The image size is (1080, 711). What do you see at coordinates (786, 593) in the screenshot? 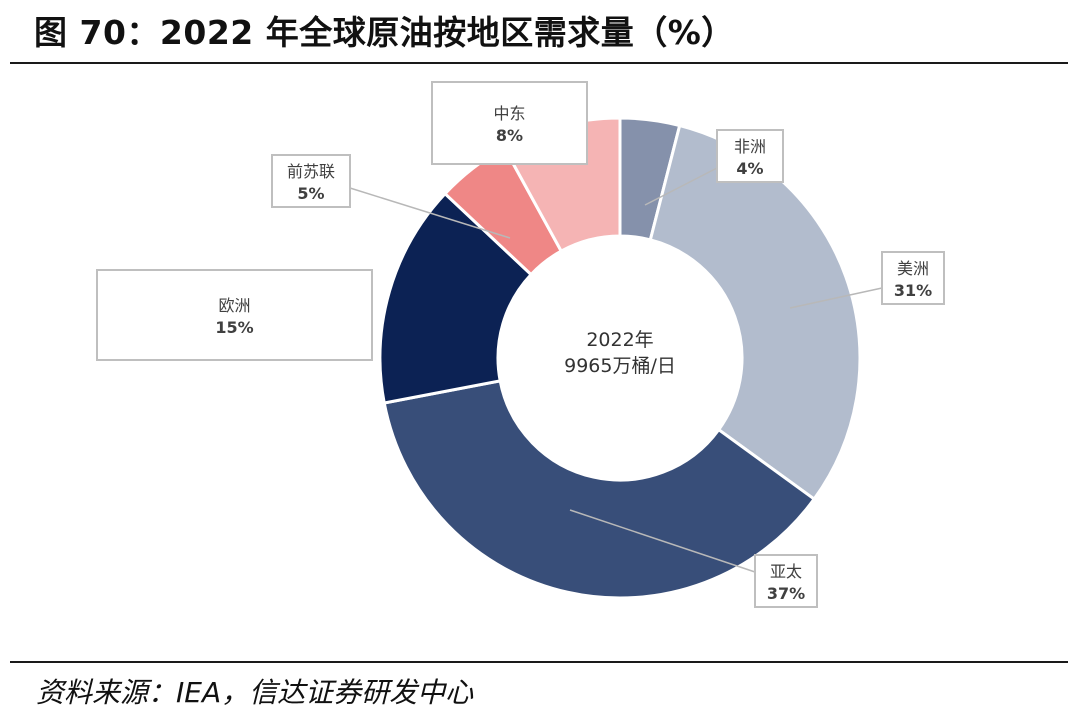
I see `slice-value-label-2: 37%` at bounding box center [786, 593].